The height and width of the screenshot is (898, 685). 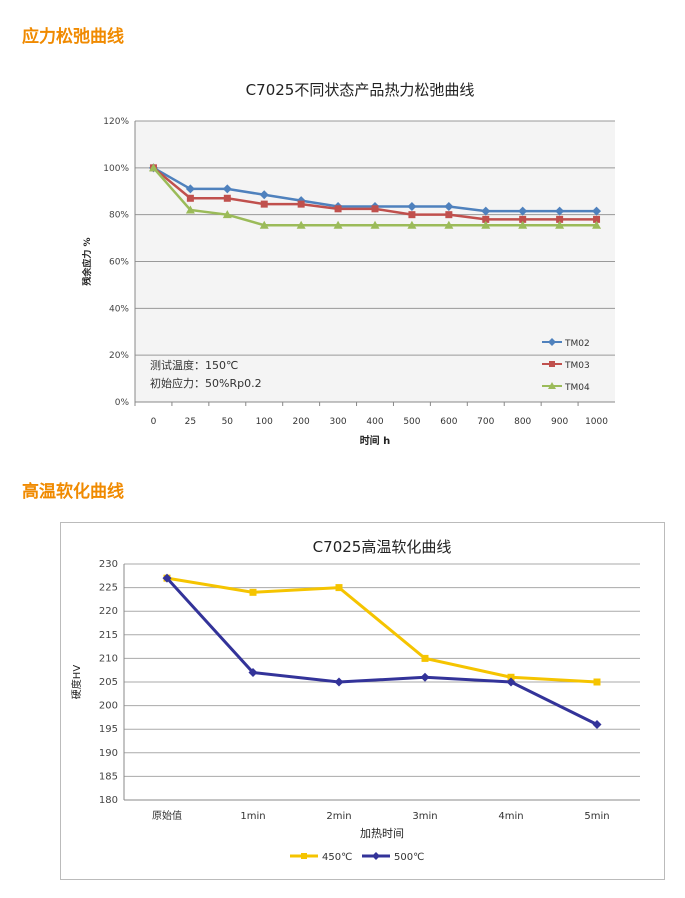 I want to click on y-tick-label: 20%, so click(x=119, y=356).